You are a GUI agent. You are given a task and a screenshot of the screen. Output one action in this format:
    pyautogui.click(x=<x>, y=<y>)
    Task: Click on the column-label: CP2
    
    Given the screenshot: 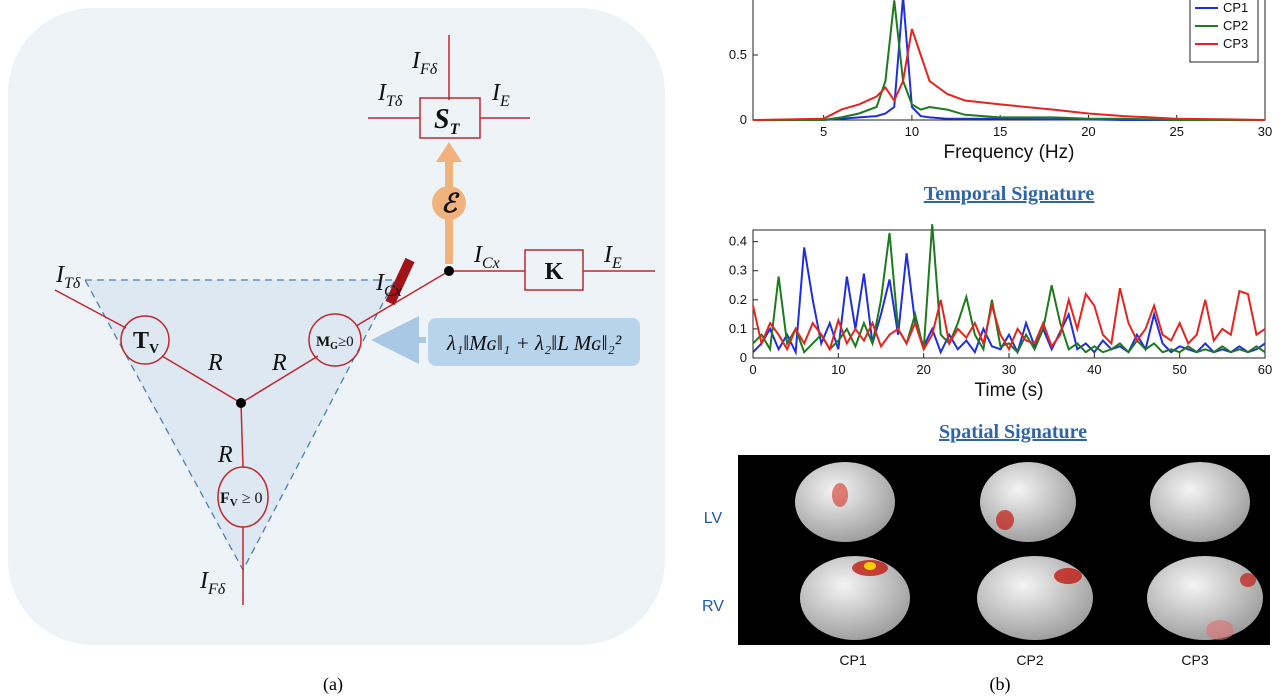 What is the action you would take?
    pyautogui.click(x=1029, y=660)
    